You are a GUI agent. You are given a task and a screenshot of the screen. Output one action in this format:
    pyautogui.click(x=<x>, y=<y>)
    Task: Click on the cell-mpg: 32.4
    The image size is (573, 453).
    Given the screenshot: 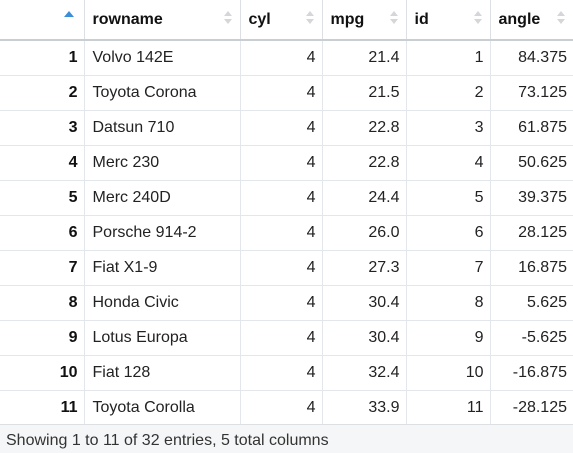 What is the action you would take?
    pyautogui.click(x=364, y=373)
    